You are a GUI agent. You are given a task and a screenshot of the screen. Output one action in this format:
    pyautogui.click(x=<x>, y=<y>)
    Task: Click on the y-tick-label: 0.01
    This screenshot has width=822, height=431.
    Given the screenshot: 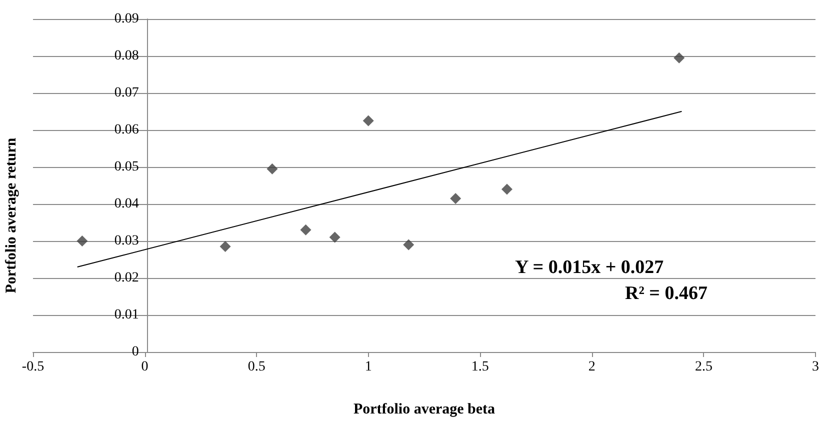 What is the action you would take?
    pyautogui.click(x=126, y=315)
    